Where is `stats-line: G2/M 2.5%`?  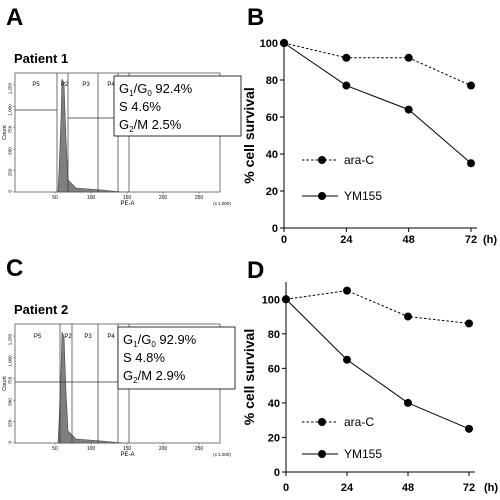 stats-line: G2/M 2.5% is located at coordinates (150, 125).